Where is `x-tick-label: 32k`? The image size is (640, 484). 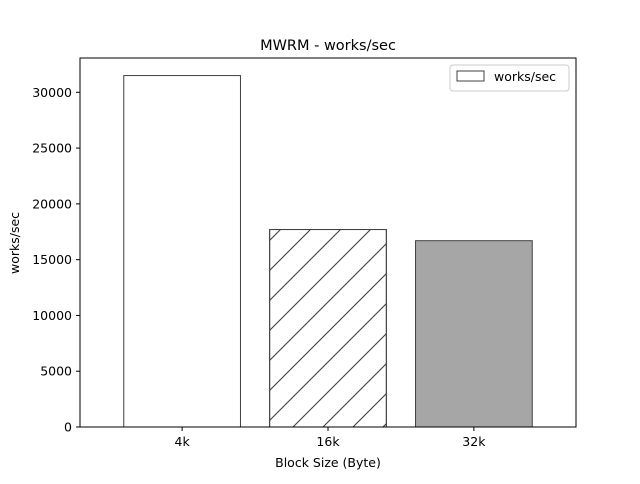 x-tick-label: 32k is located at coordinates (474, 441).